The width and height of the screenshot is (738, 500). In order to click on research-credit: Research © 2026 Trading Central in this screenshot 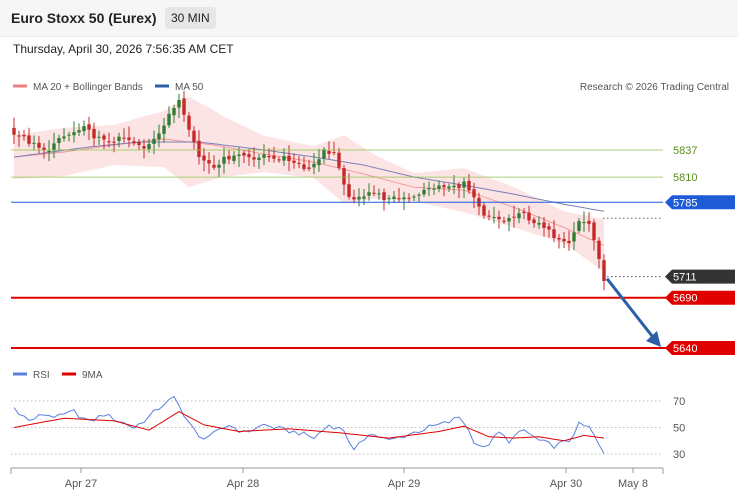, I will do `click(654, 87)`.